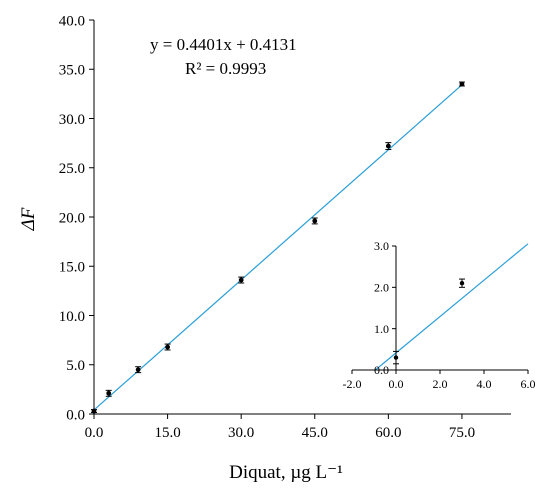 The image size is (550, 498). I want to click on inset-y-tick-label: 3.0, so click(381, 246).